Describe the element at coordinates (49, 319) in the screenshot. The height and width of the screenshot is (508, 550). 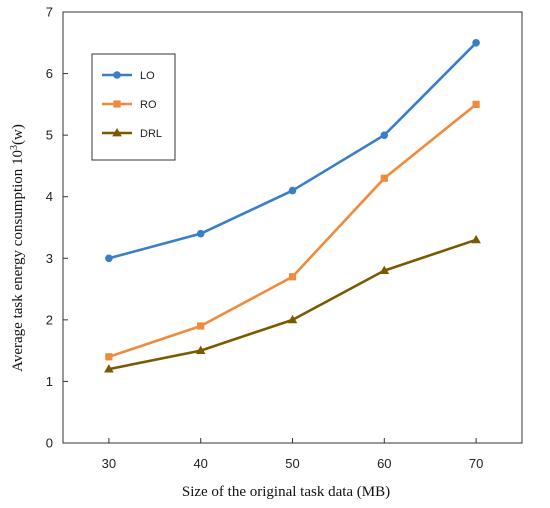
I see `y-tick-label: 2` at that location.